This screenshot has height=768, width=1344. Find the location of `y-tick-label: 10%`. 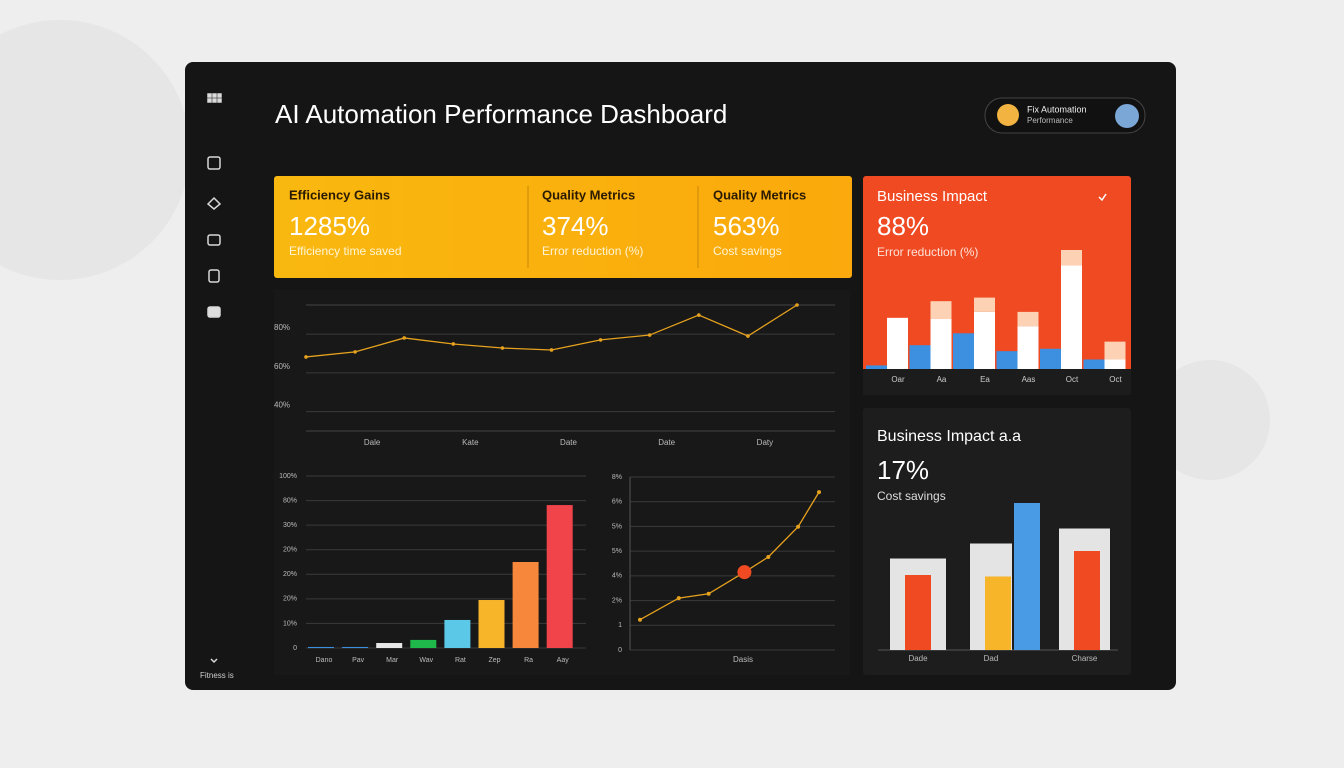

y-tick-label: 10% is located at coordinates (290, 623).